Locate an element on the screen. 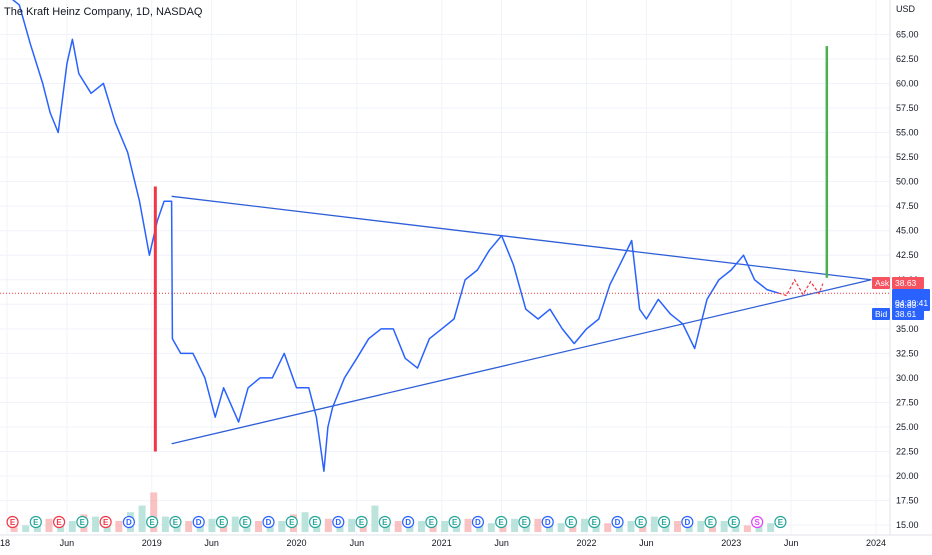 Image resolution: width=932 pixels, height=555 pixels. bid-tag: Bid is located at coordinates (881, 314).